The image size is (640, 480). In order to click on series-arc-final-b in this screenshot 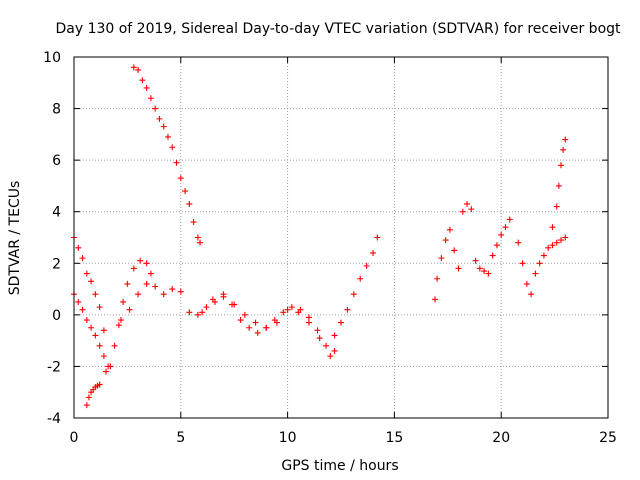, I will do `click(559, 241)`.